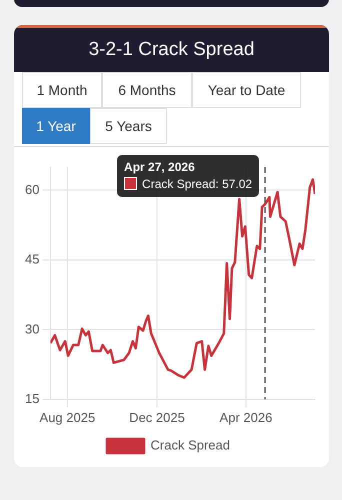 This screenshot has height=500, width=342. I want to click on text: 1 Year, so click(56, 126).